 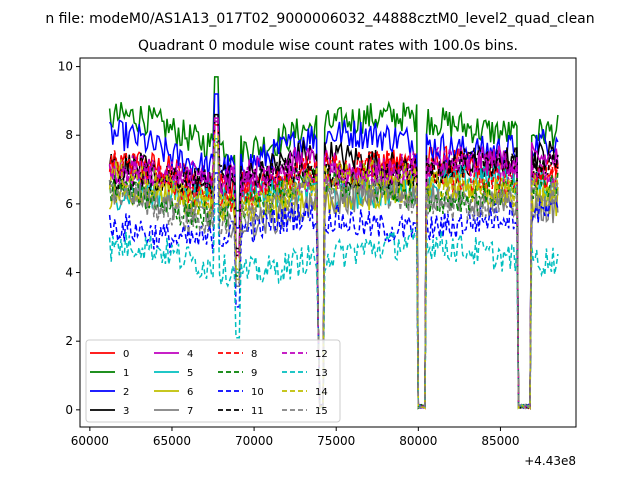 What do you see at coordinates (254, 441) in the screenshot?
I see `x-tick-label: 70000` at bounding box center [254, 441].